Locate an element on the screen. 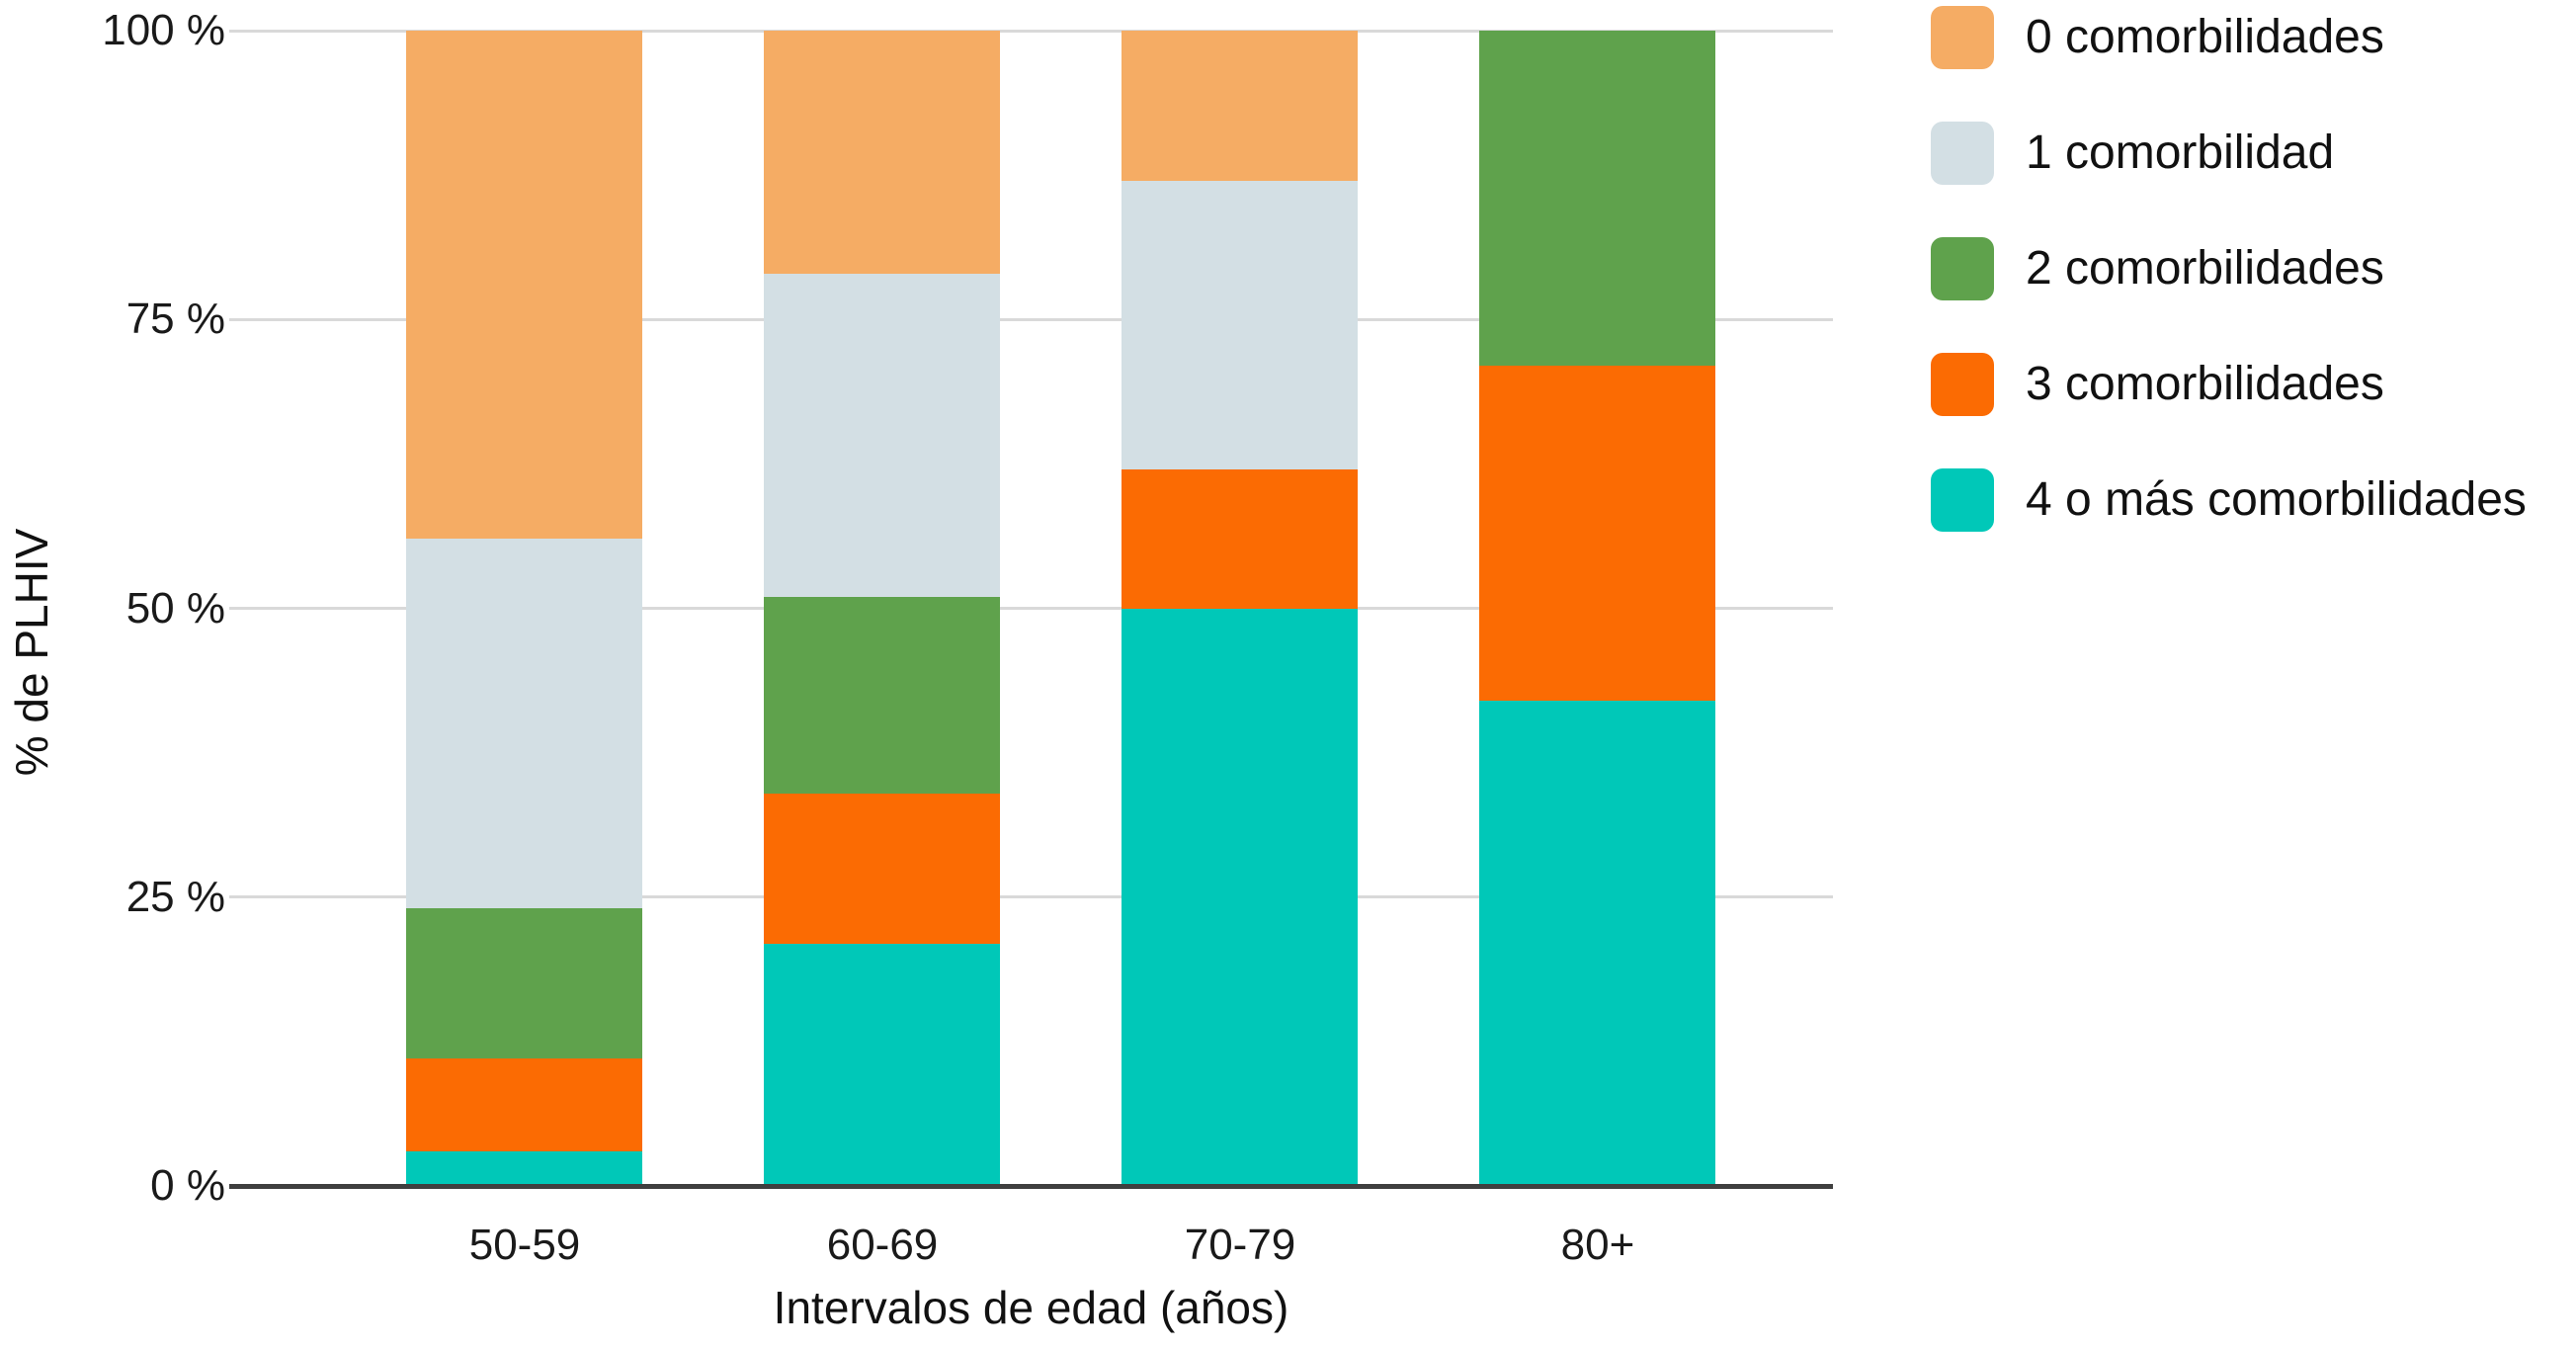 The height and width of the screenshot is (1351, 2576). legend-label-2-comorbilidades: 2 comorbilidades is located at coordinates (2205, 268).